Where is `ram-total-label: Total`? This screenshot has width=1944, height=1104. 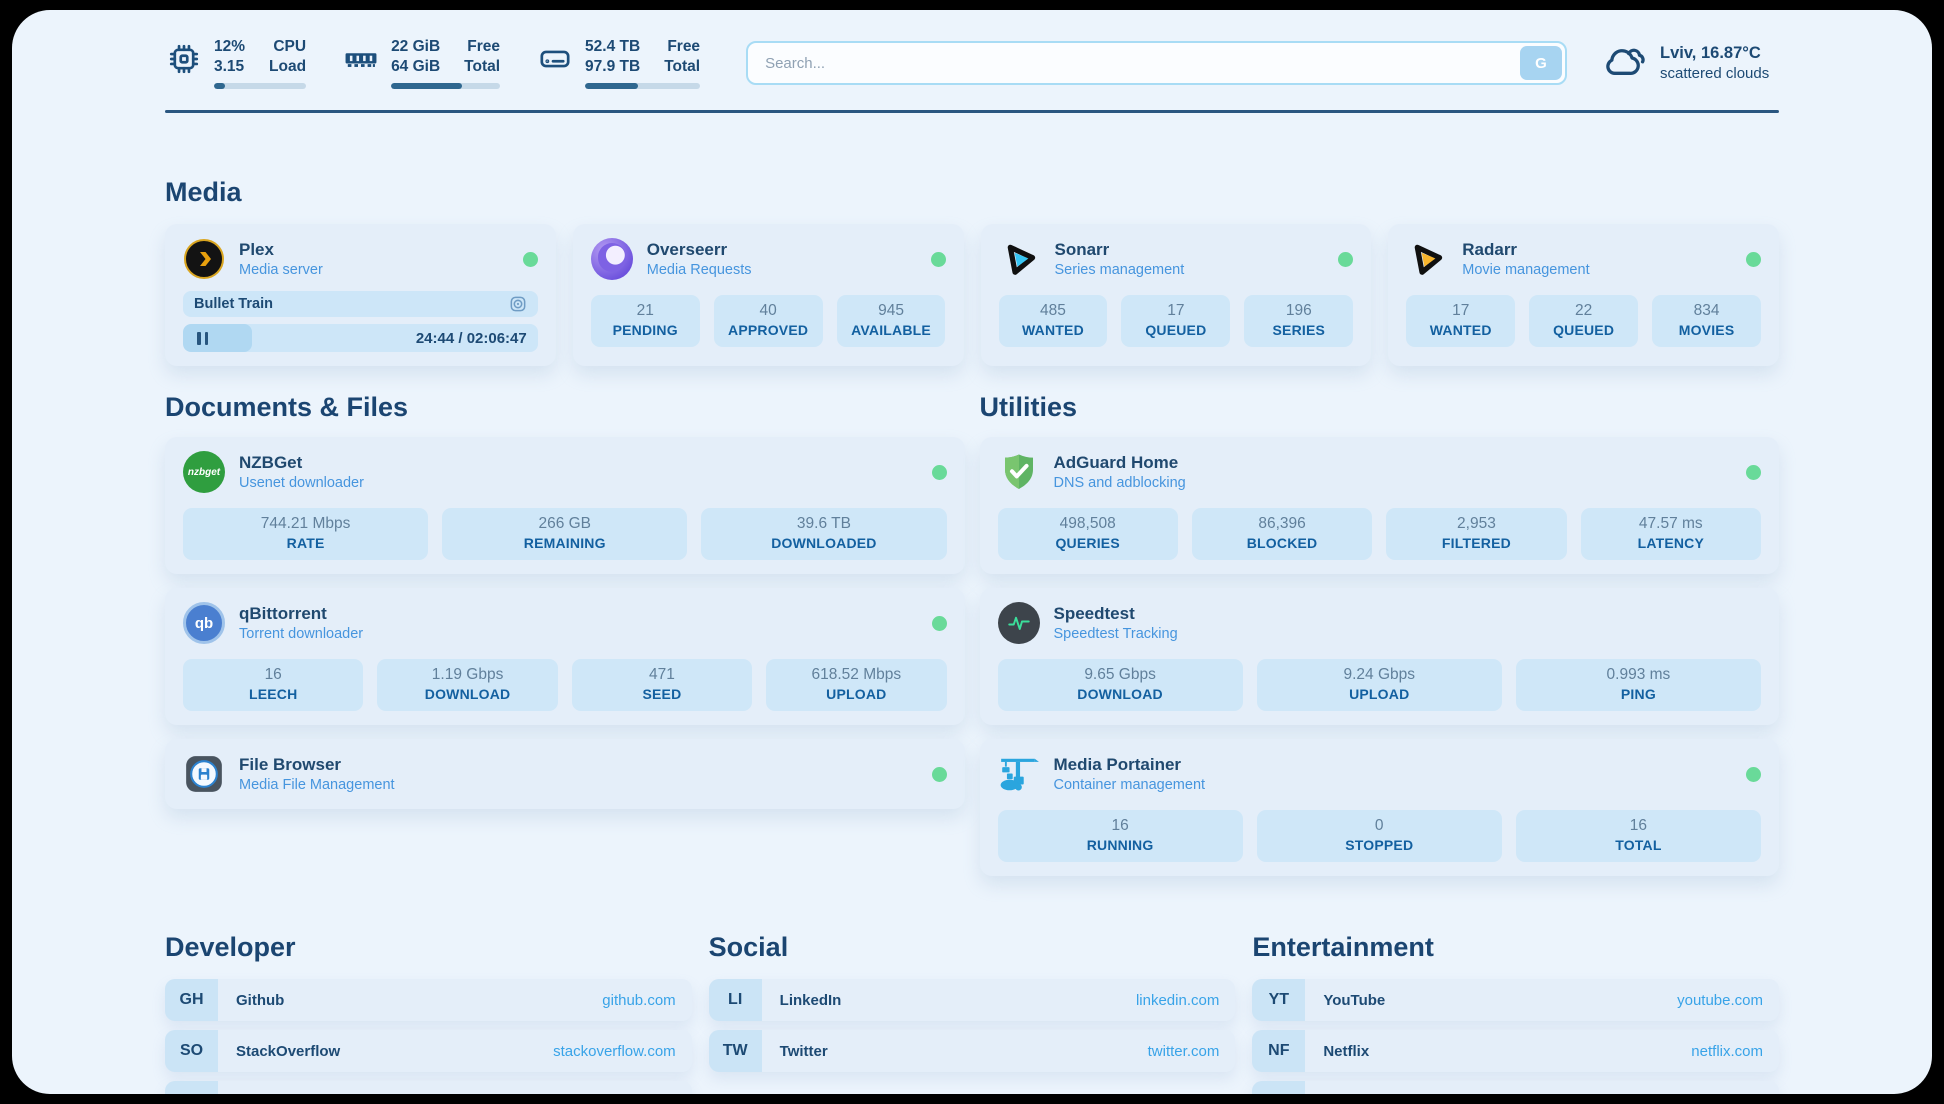
ram-total-label: Total is located at coordinates (482, 67).